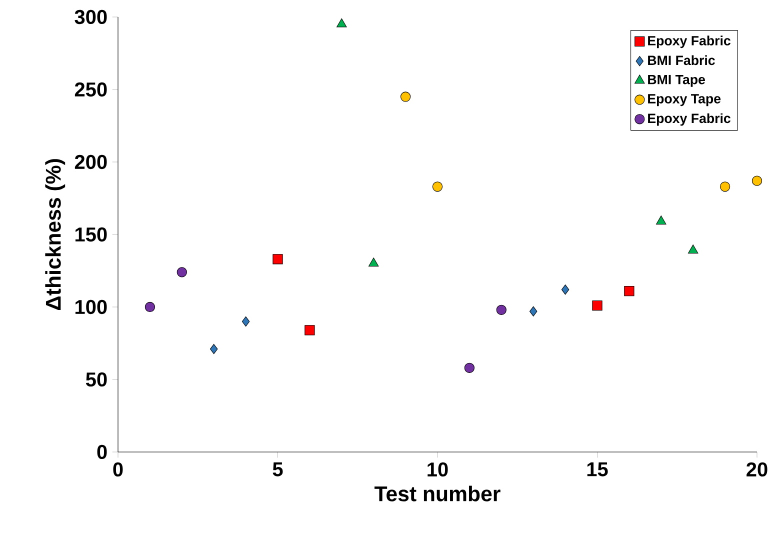  What do you see at coordinates (118, 469) in the screenshot?
I see `x-tick-label: 0` at bounding box center [118, 469].